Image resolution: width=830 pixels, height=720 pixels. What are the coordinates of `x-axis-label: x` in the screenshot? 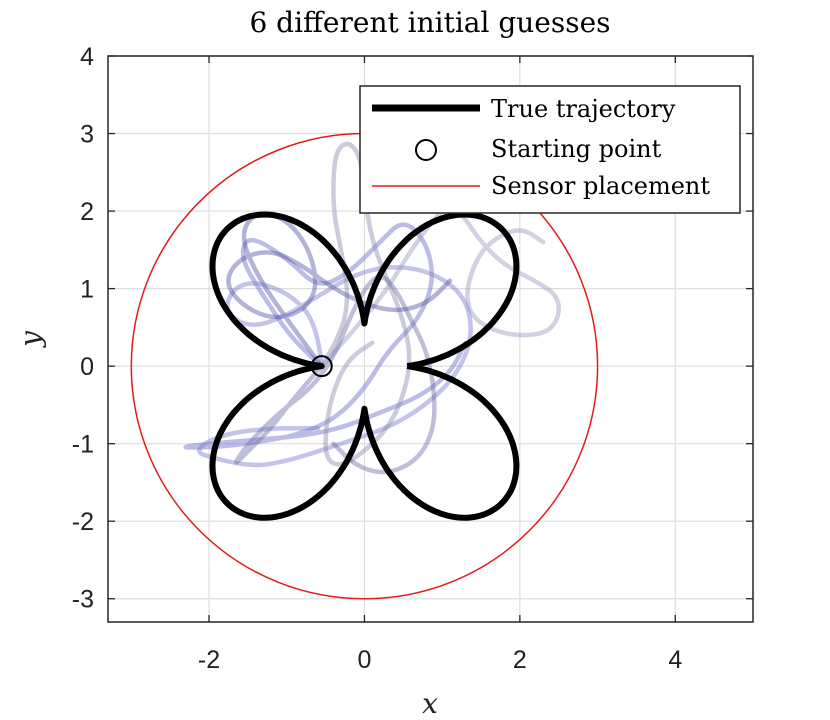 It's located at (430, 703).